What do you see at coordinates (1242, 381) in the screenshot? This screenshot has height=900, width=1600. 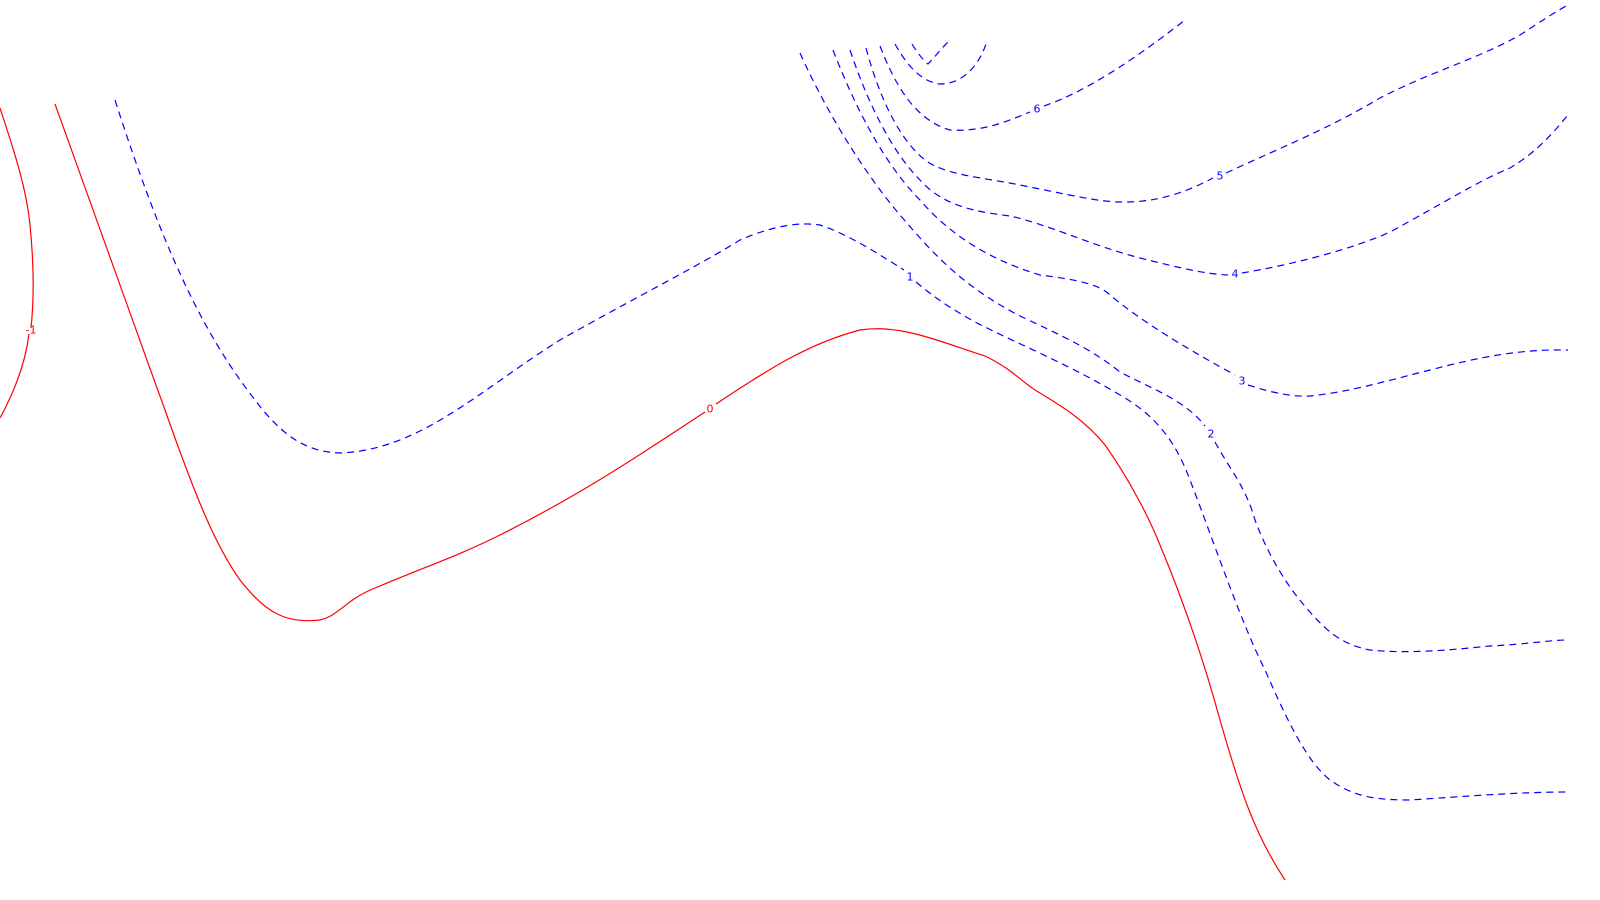 I see `contour-label-level-3: 3` at bounding box center [1242, 381].